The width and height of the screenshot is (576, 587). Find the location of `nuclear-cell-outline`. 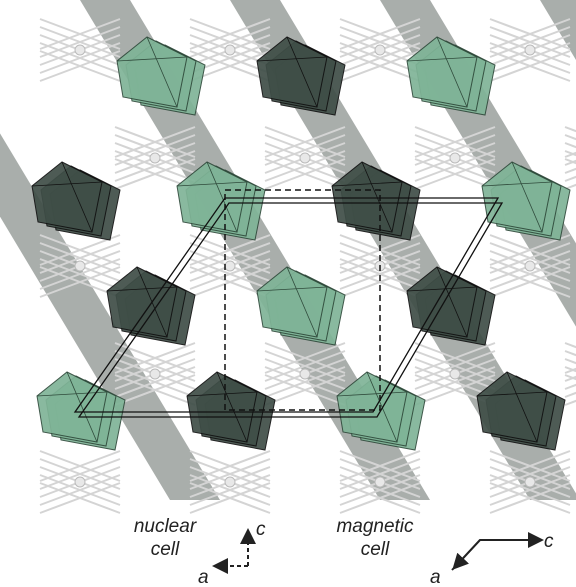

nuclear-cell-outline is located at coordinates (302, 300).